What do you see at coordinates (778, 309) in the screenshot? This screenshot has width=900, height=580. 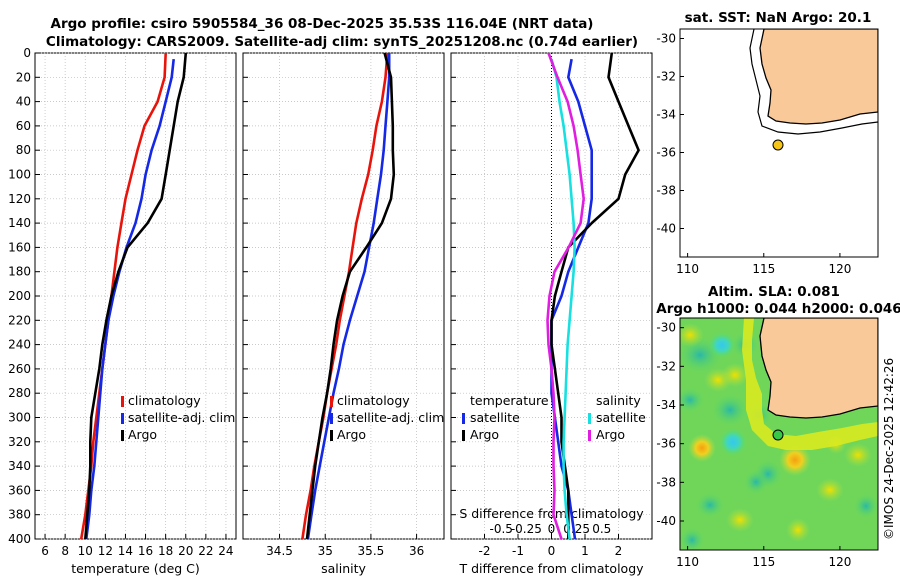 I see `sla-map-title-line-2: Argo h1000: 0.044 h2000: 0.046` at bounding box center [778, 309].